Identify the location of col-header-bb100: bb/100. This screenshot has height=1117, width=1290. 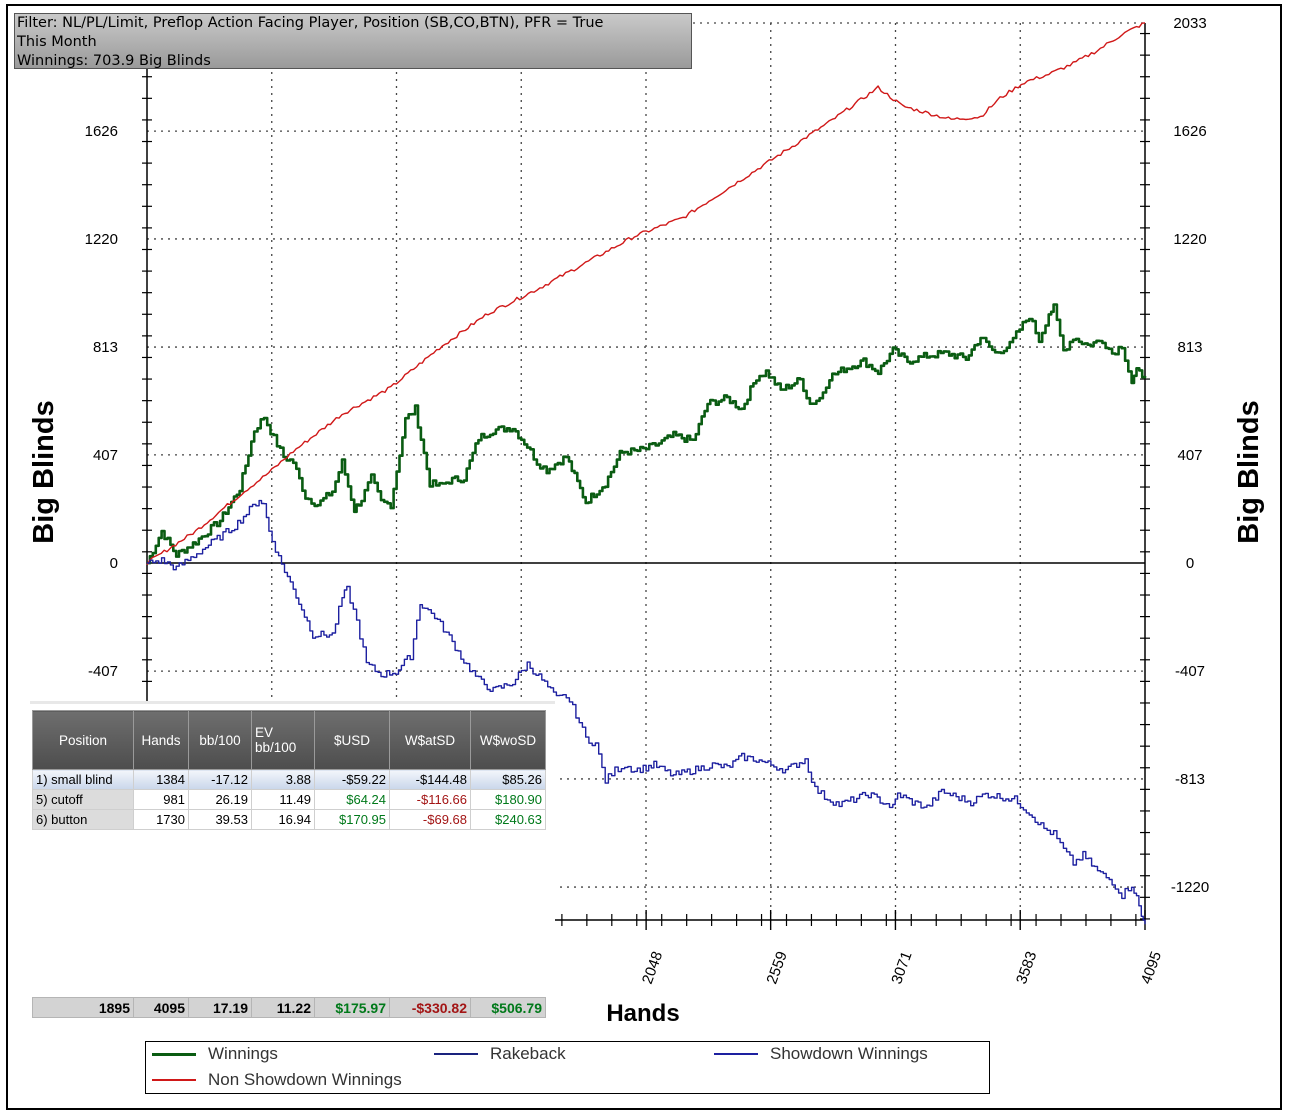
(220, 740).